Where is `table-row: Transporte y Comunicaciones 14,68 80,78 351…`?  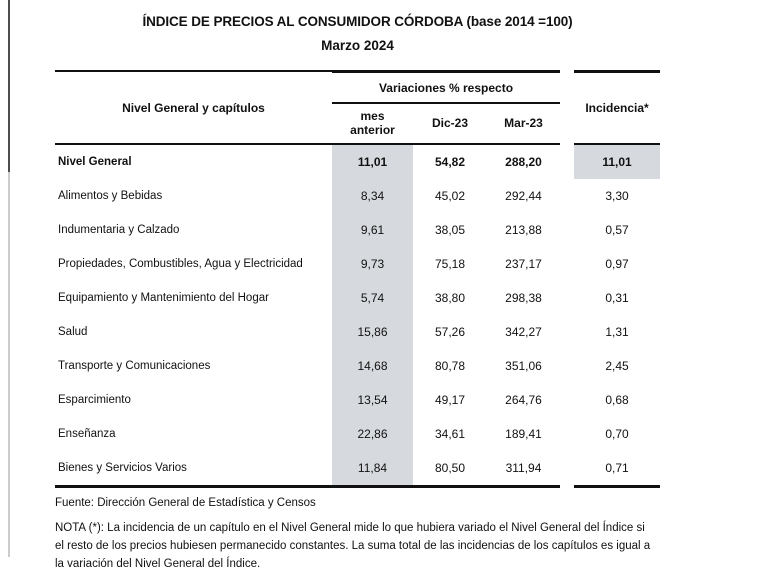 table-row: Transporte y Comunicaciones 14,68 80,78 351… is located at coordinates (357, 366).